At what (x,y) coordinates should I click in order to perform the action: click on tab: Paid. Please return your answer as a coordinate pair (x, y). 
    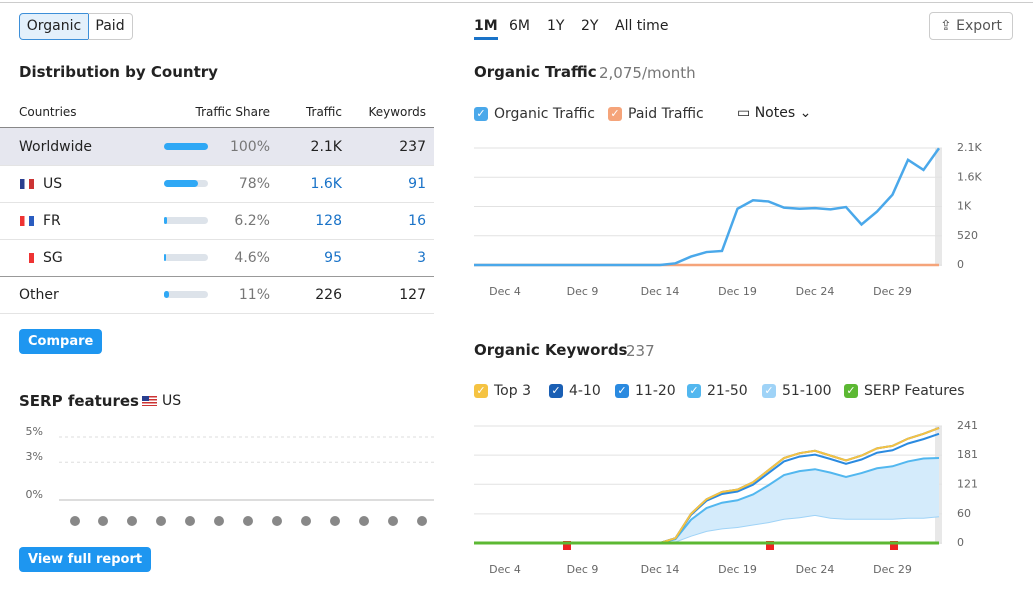
    Looking at the image, I should click on (110, 26).